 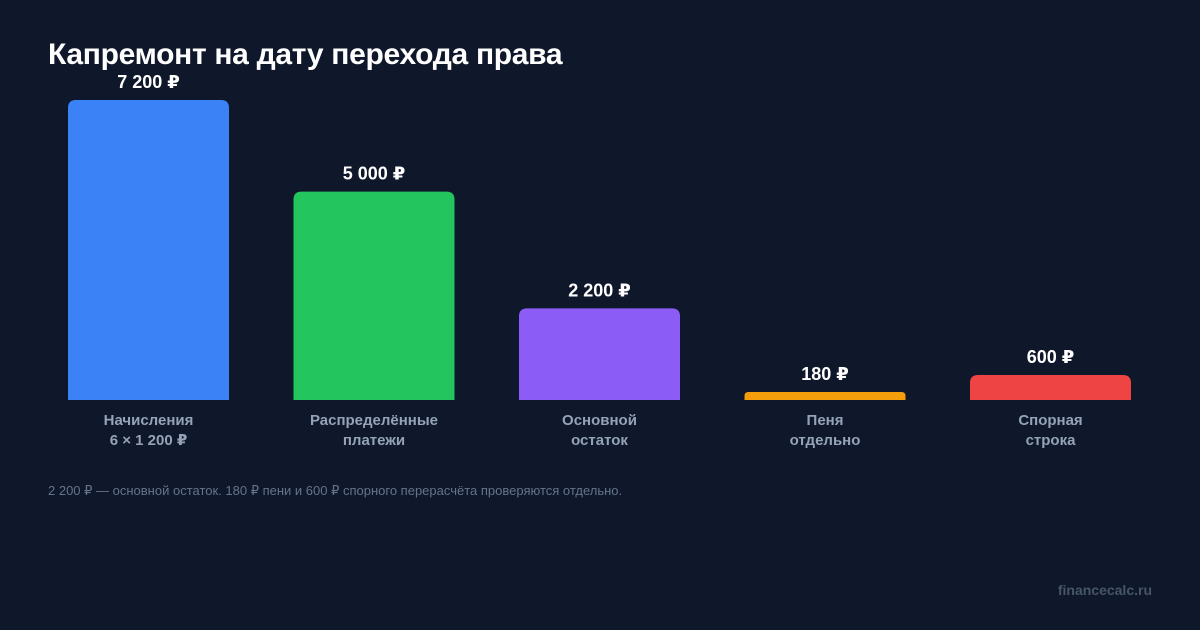 What do you see at coordinates (305, 54) in the screenshot?
I see `chart-title: Капремонт на дату перехода права` at bounding box center [305, 54].